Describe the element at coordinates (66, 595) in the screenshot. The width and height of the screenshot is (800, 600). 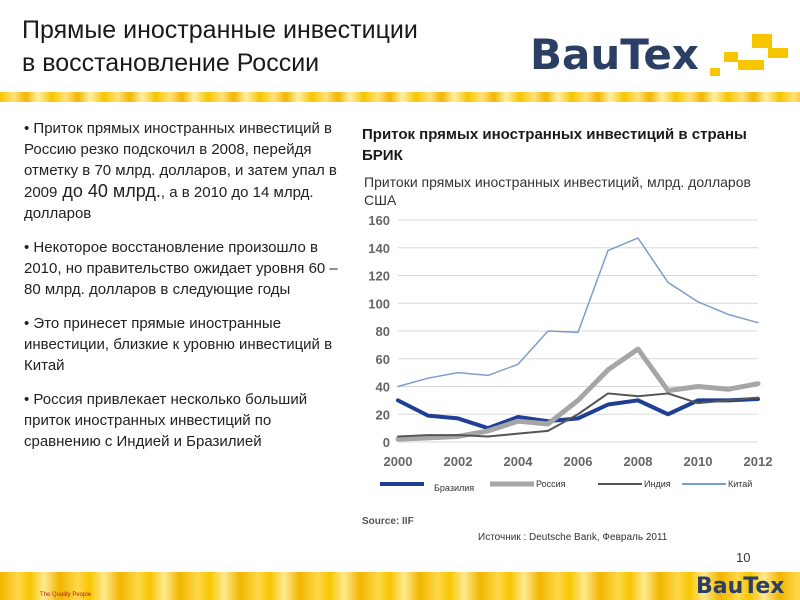
I see `tagline: The Quality People` at that location.